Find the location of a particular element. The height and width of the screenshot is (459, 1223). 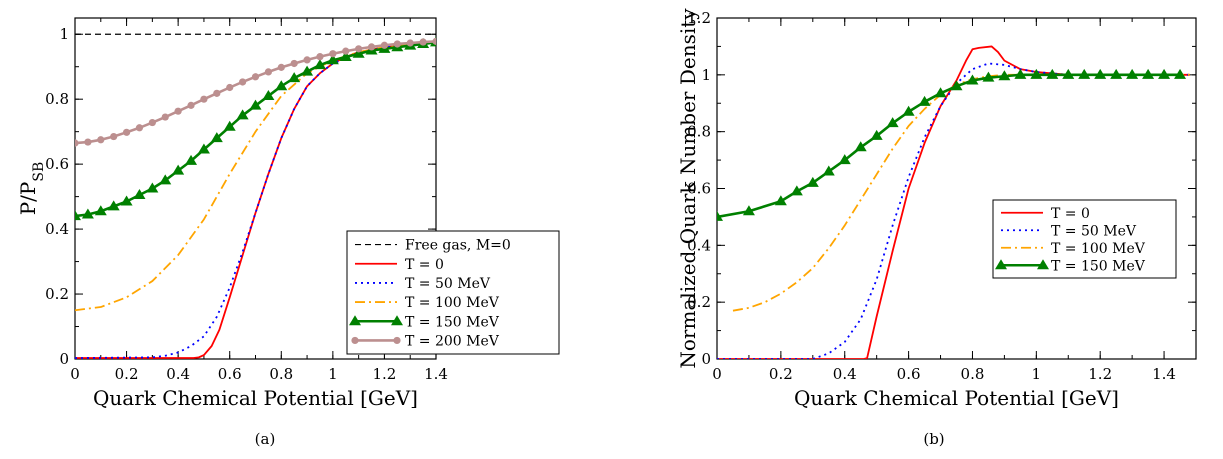

y-axis-title: Normalized Quark Number Density is located at coordinates (688, 188).